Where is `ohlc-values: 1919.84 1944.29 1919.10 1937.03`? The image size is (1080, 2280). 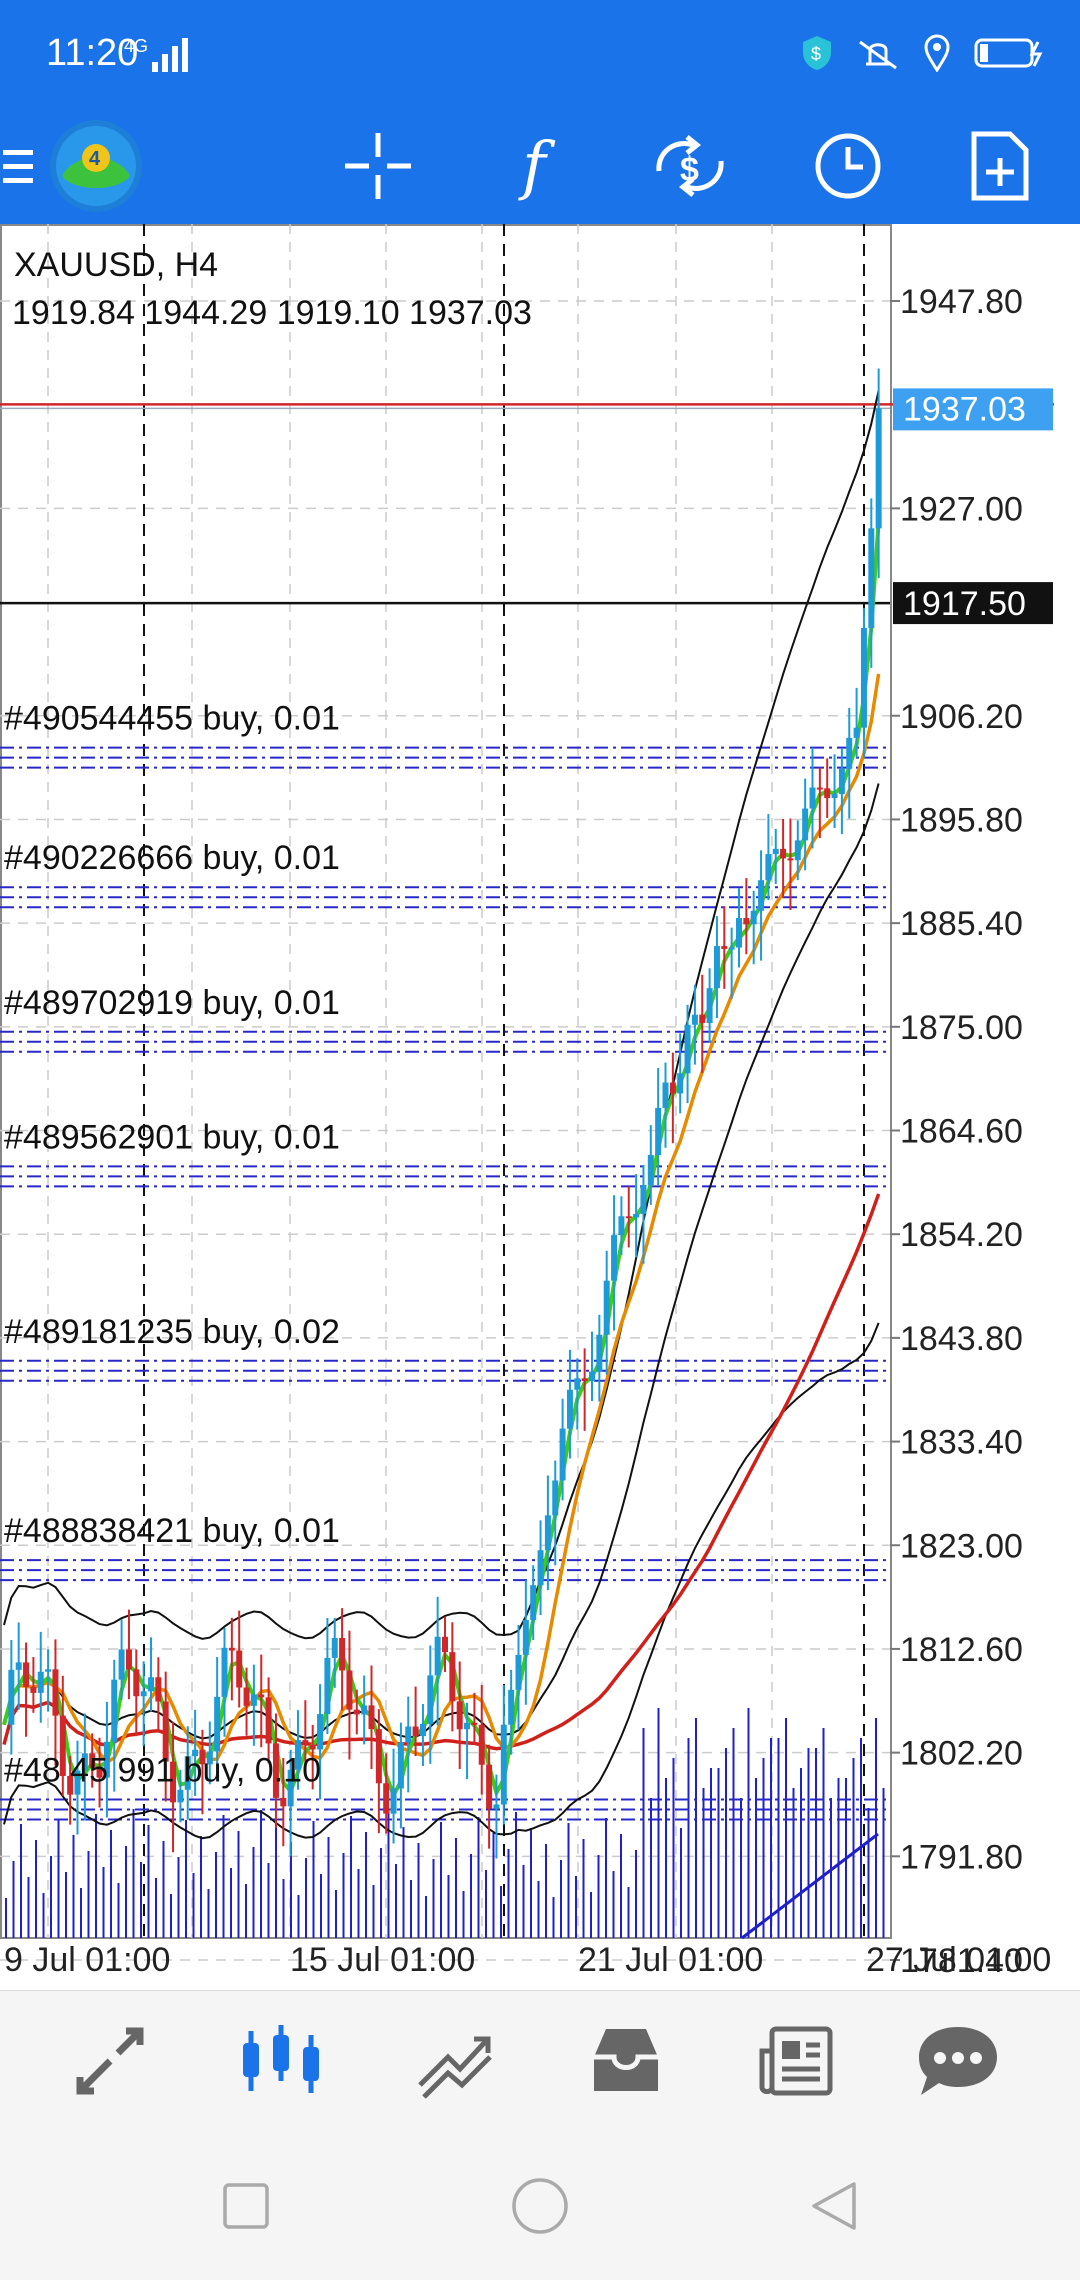
ohlc-values: 1919.84 1944.29 1919.10 1937.03 is located at coordinates (272, 313).